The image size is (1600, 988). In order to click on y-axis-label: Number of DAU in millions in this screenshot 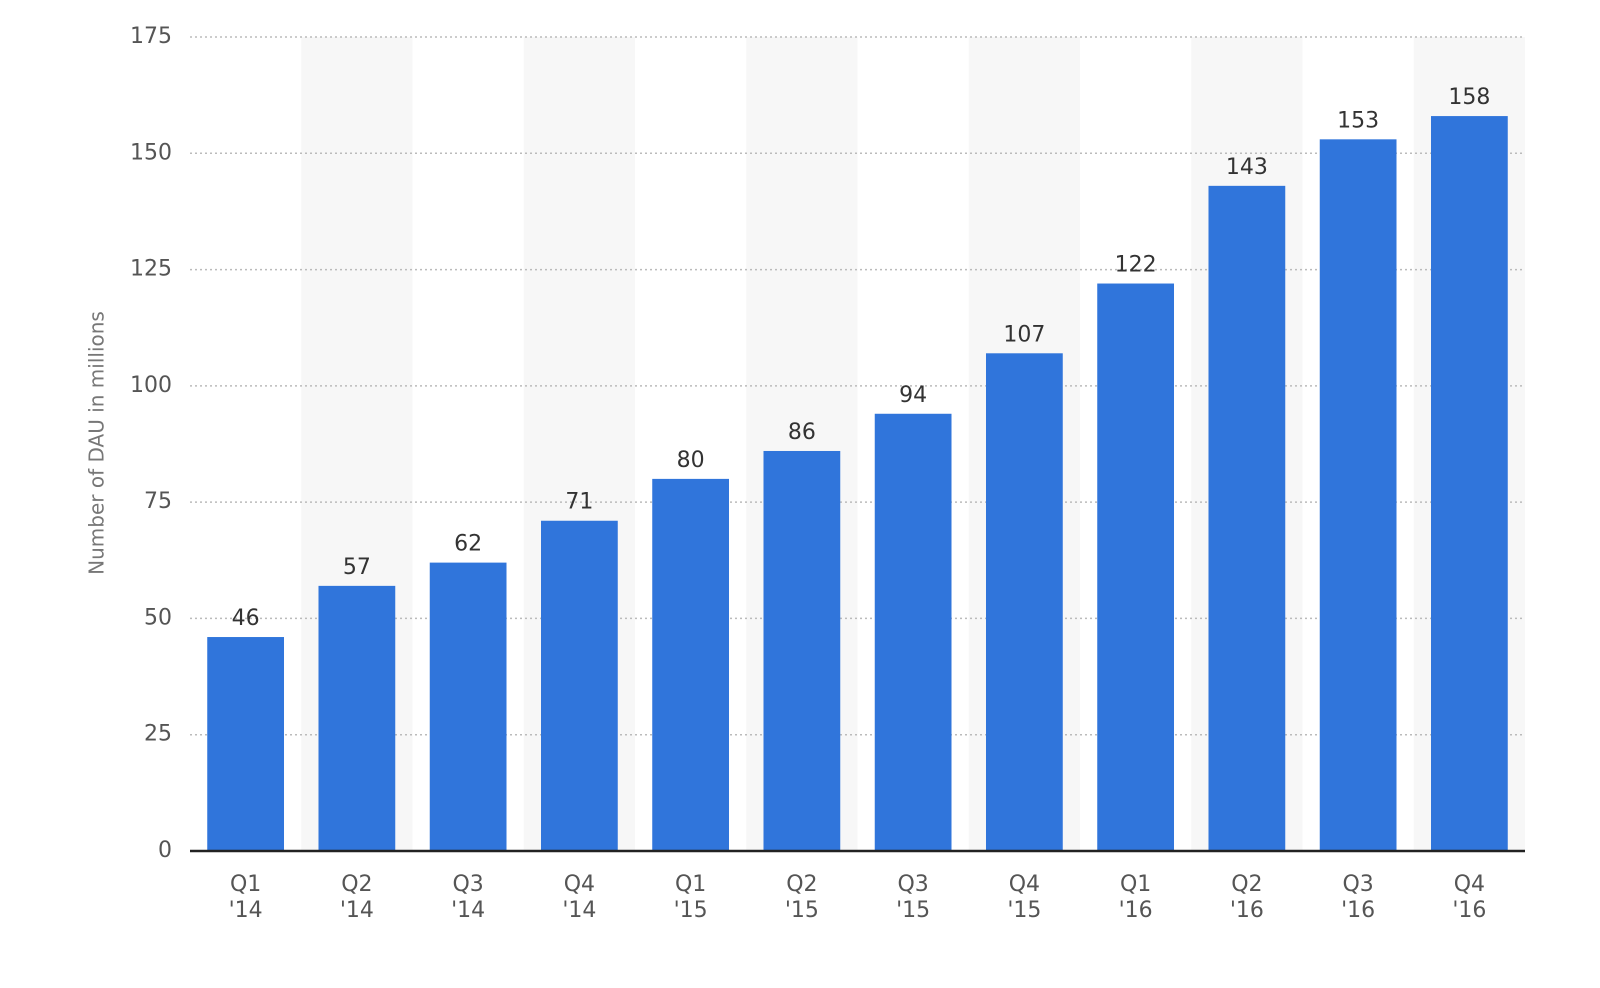, I will do `click(97, 443)`.